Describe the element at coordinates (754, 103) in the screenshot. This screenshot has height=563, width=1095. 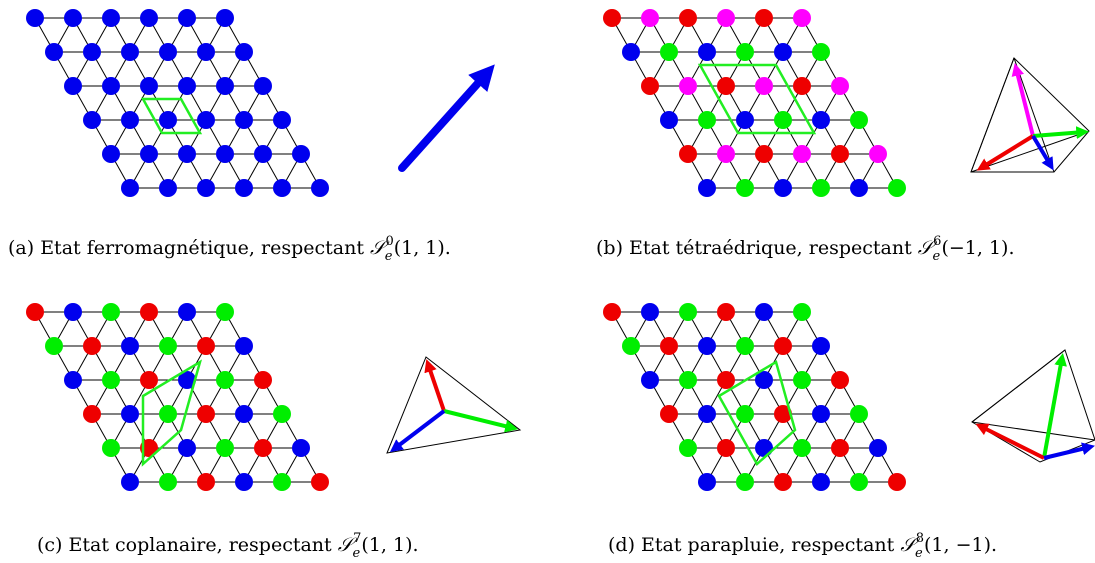
I see `lattice-b` at that location.